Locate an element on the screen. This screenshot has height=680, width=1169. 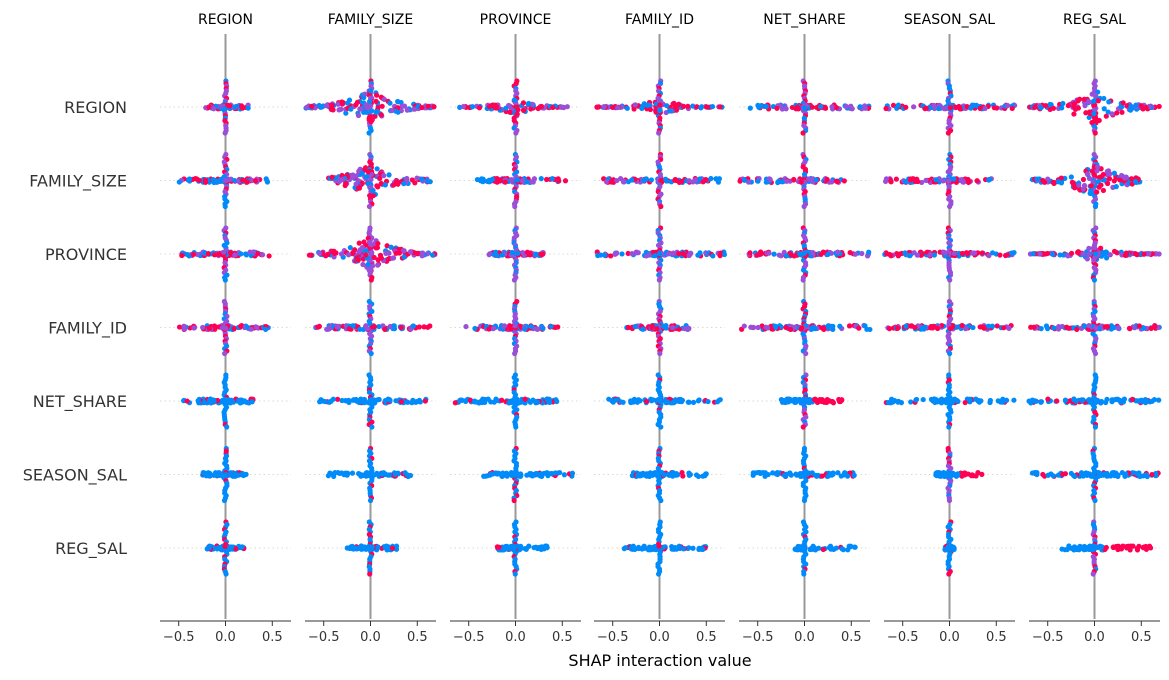
cell-province-net-share is located at coordinates (809, 254).